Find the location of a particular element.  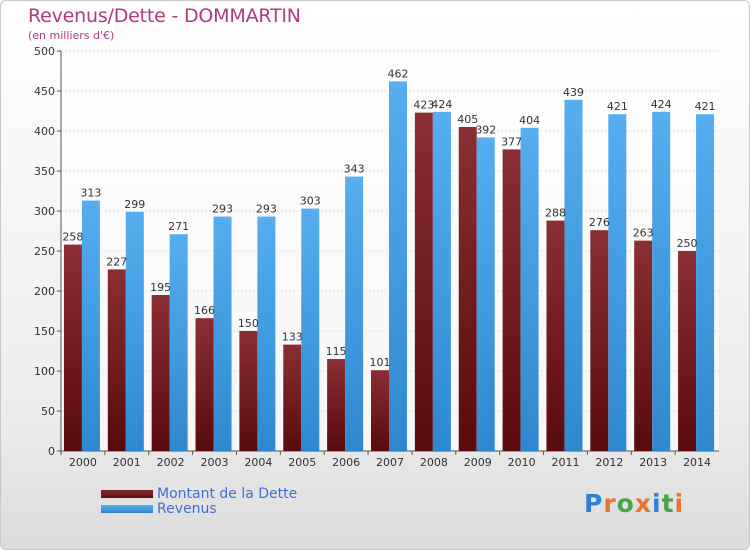

data-label-revenus-2002: 271 is located at coordinates (178, 226).